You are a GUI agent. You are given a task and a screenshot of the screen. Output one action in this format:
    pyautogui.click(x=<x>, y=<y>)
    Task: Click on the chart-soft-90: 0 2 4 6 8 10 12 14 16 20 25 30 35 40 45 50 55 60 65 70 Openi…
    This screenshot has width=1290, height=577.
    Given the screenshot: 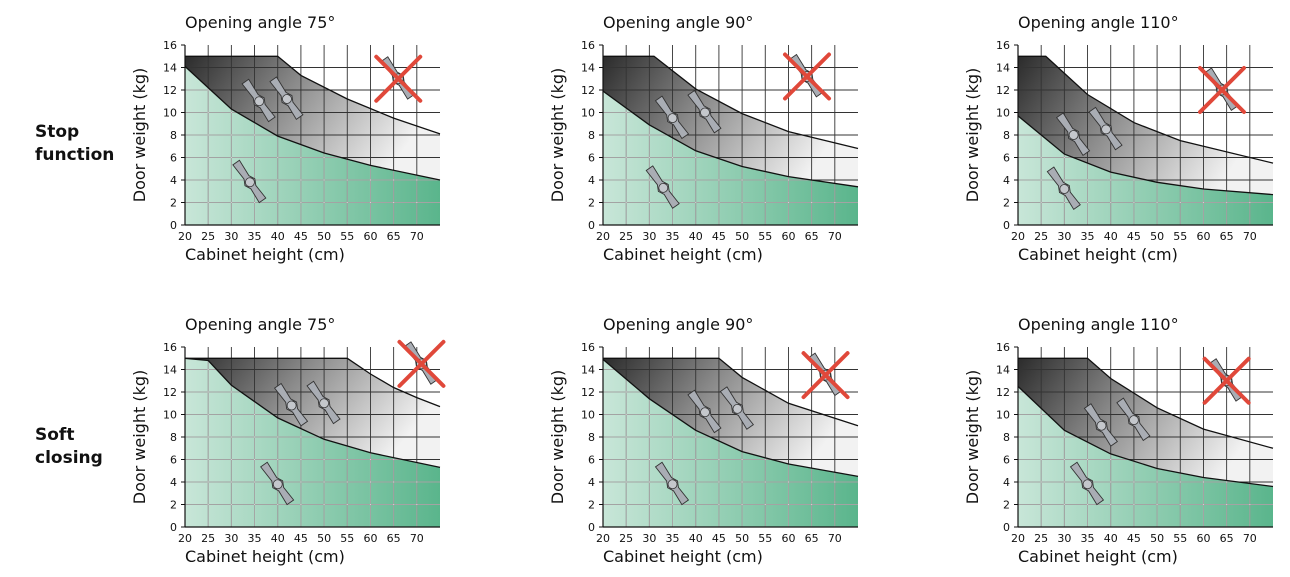 What is the action you would take?
    pyautogui.click(x=698, y=442)
    